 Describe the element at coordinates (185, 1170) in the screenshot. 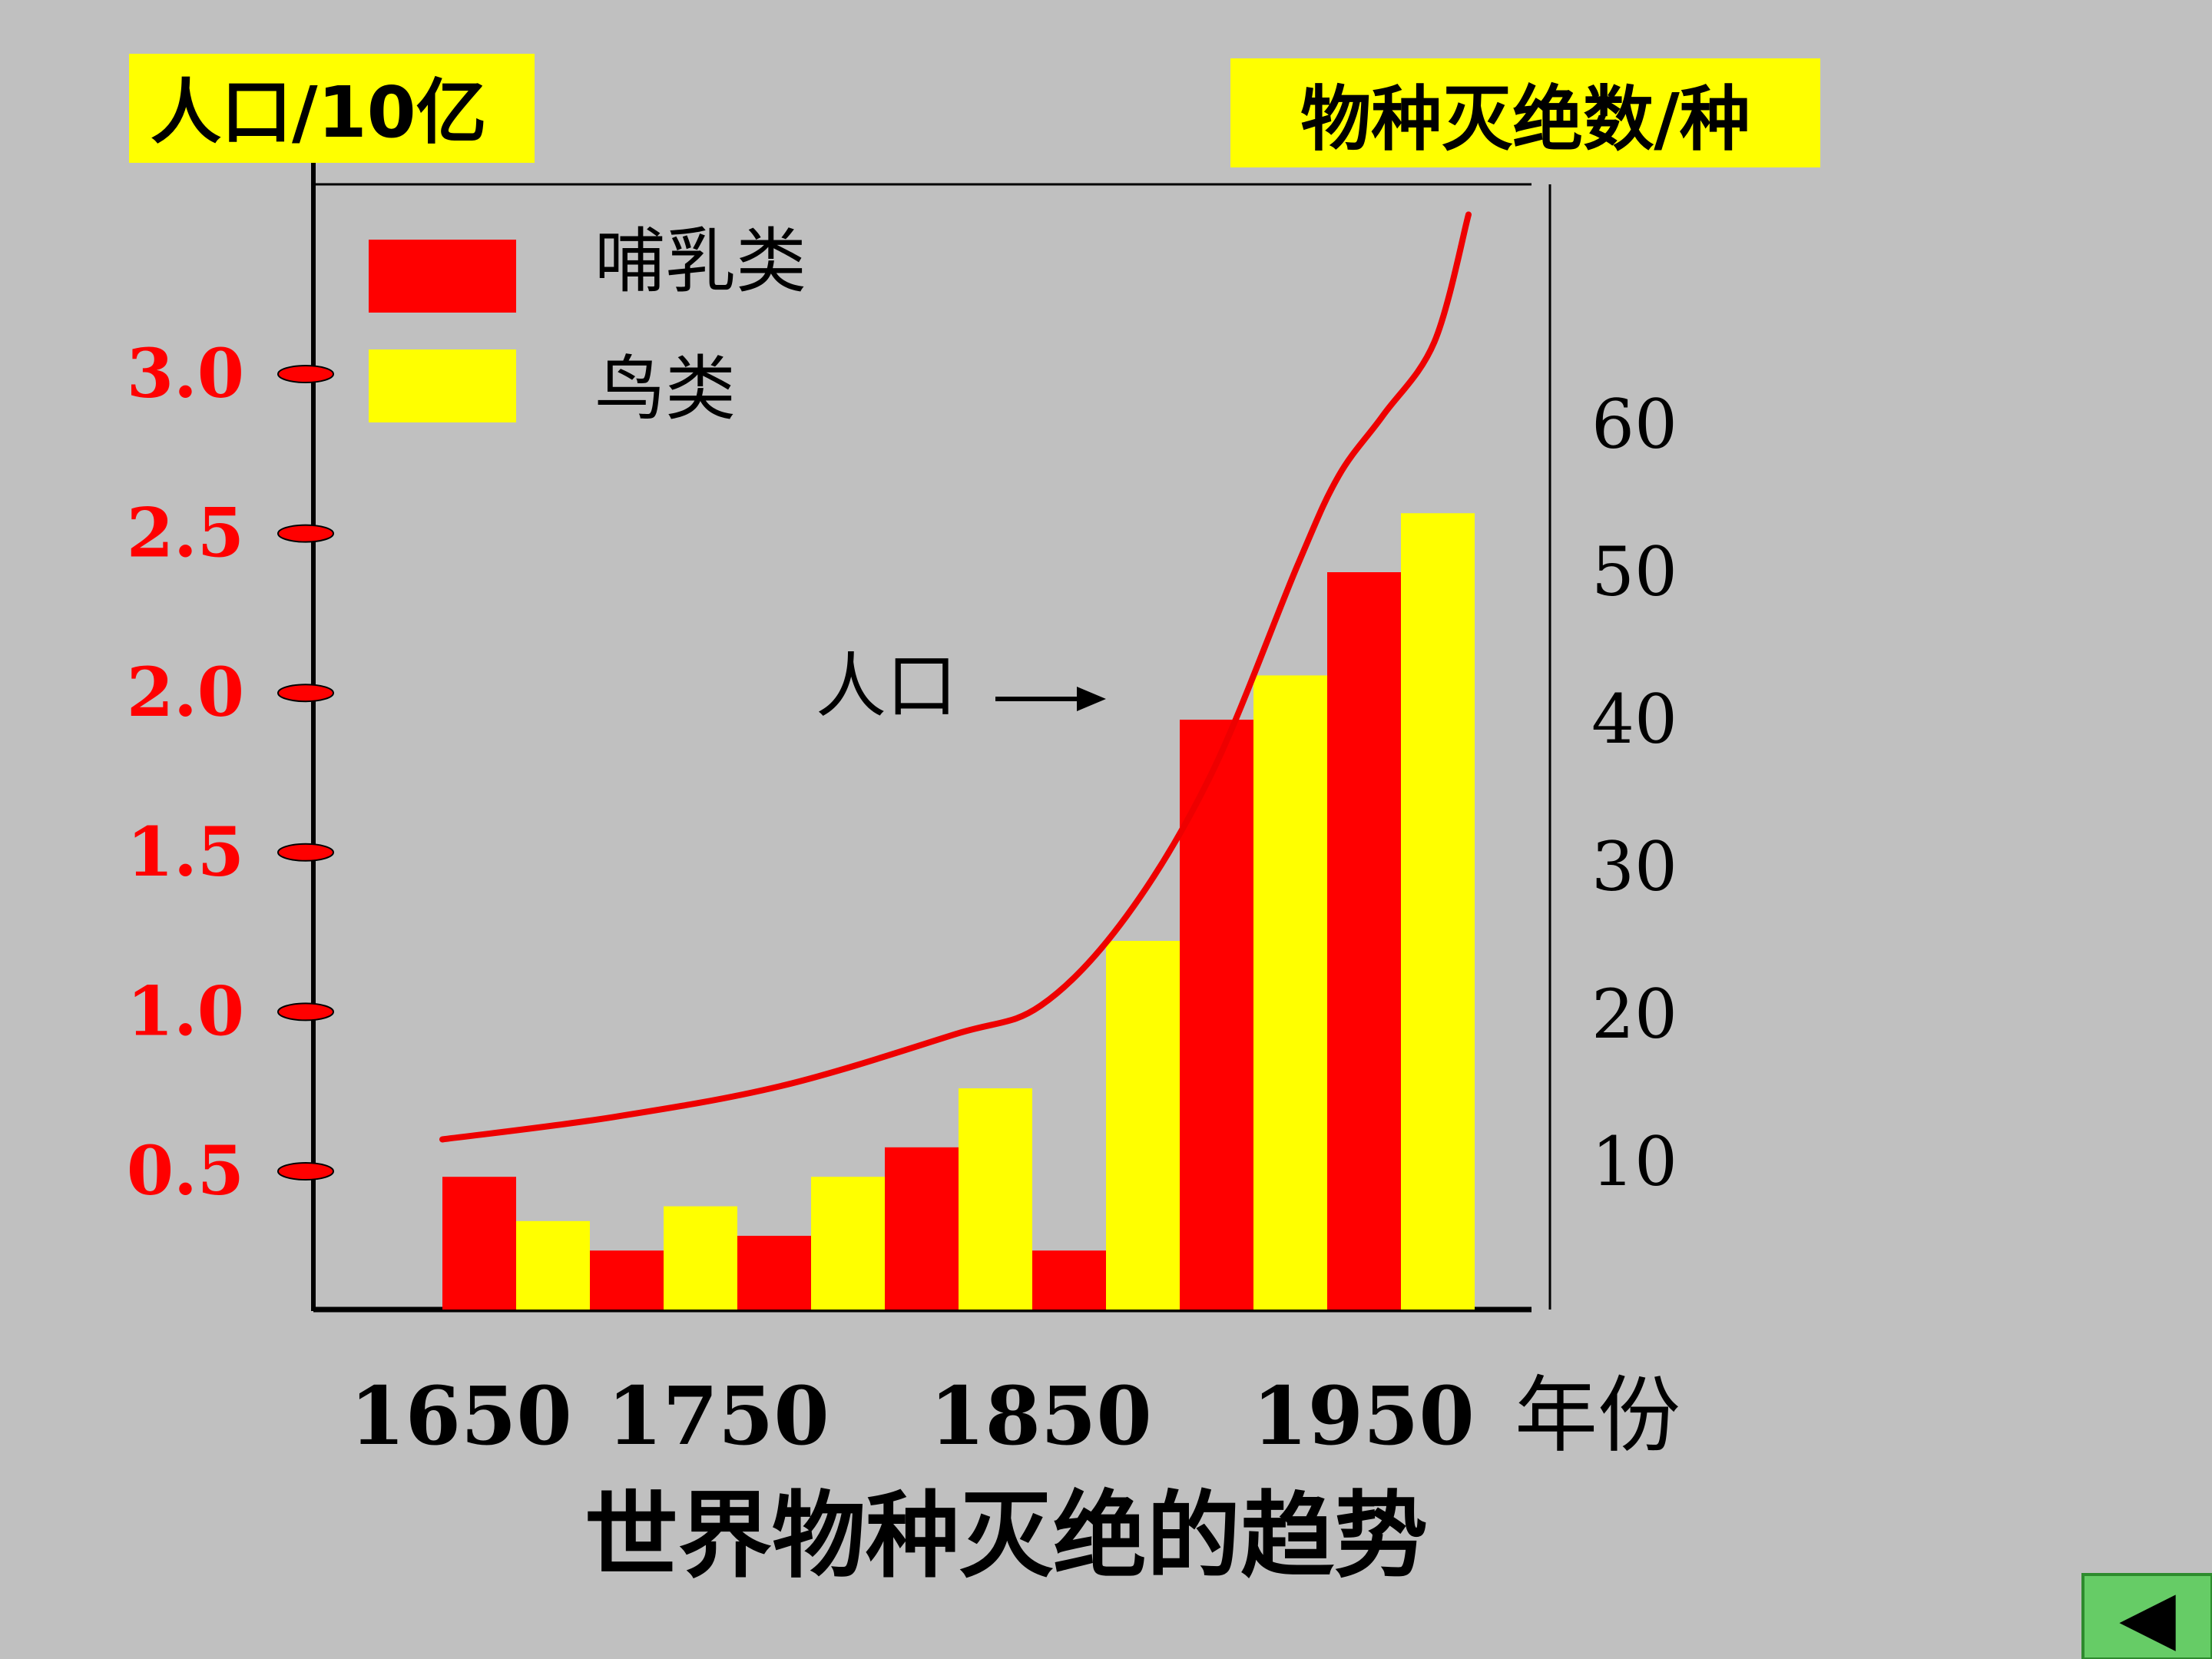

I see `left-tick-label-0.5: 0.5` at that location.